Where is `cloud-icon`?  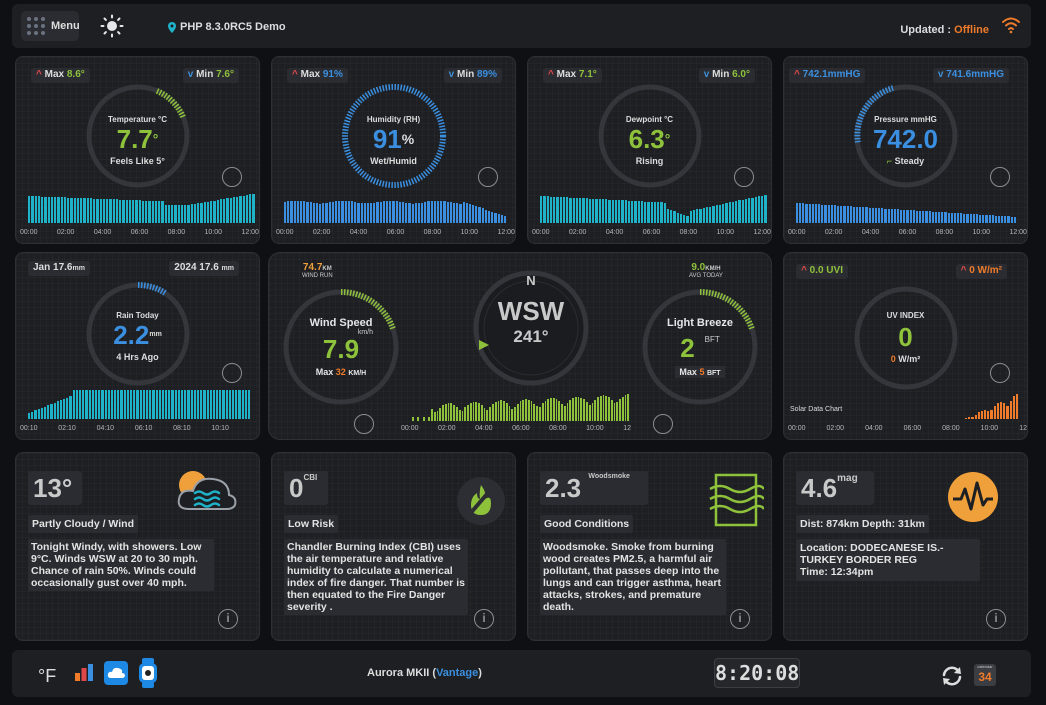 cloud-icon is located at coordinates (116, 673).